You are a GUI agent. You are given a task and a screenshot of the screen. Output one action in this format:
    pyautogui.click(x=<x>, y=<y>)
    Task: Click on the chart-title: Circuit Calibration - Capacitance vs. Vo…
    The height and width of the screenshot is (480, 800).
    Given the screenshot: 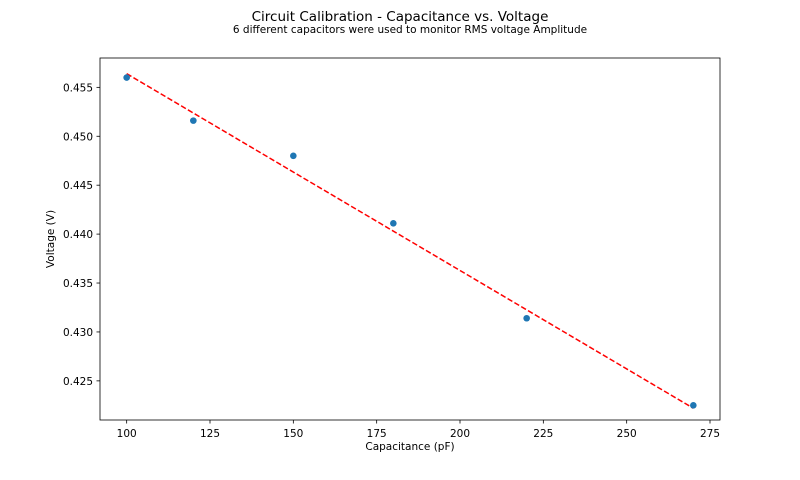 What is the action you would take?
    pyautogui.click(x=400, y=17)
    